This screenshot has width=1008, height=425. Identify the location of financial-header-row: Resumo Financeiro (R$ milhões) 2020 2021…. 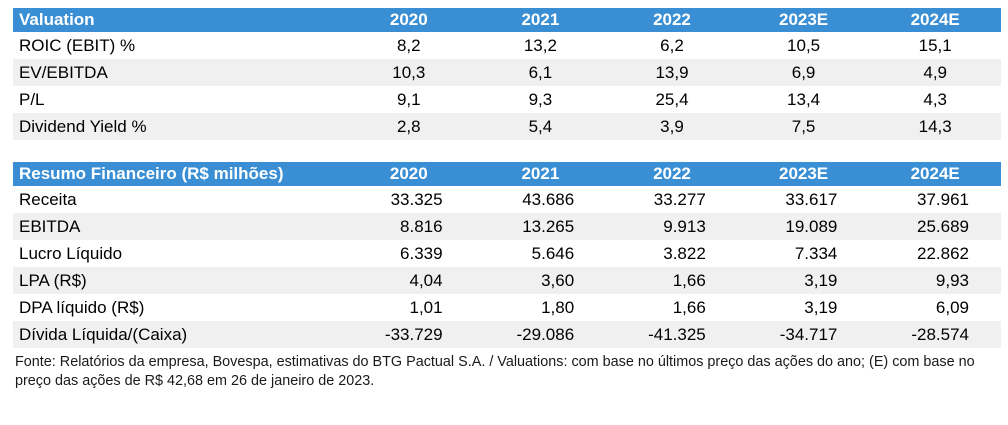
(507, 174).